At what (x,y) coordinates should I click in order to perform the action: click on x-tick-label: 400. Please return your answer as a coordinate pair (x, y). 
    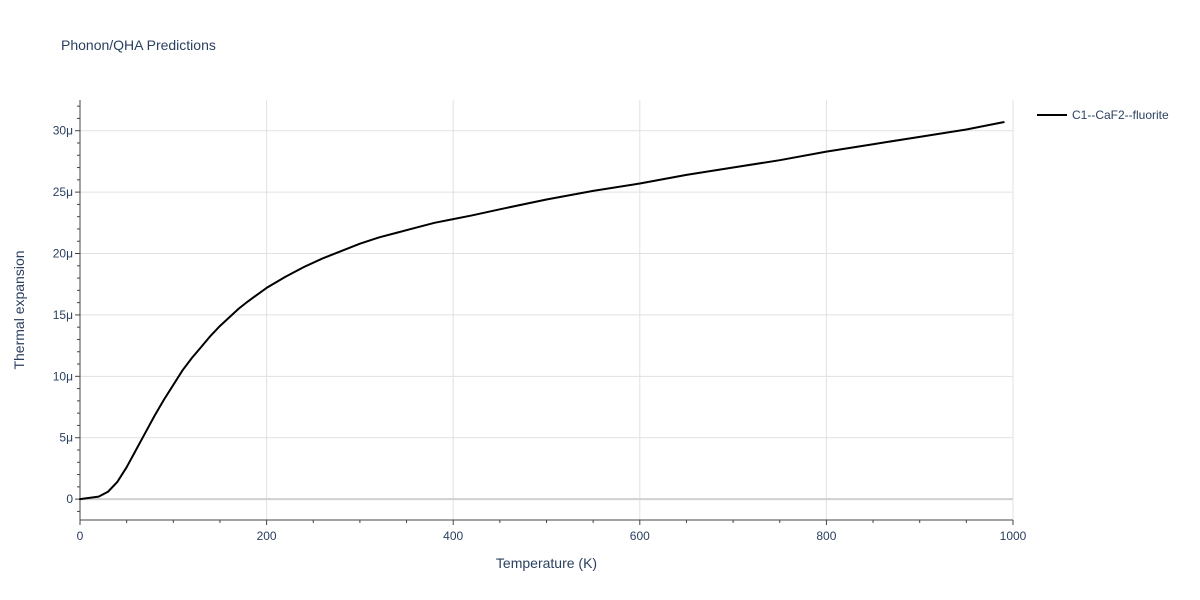
    Looking at the image, I should click on (453, 536).